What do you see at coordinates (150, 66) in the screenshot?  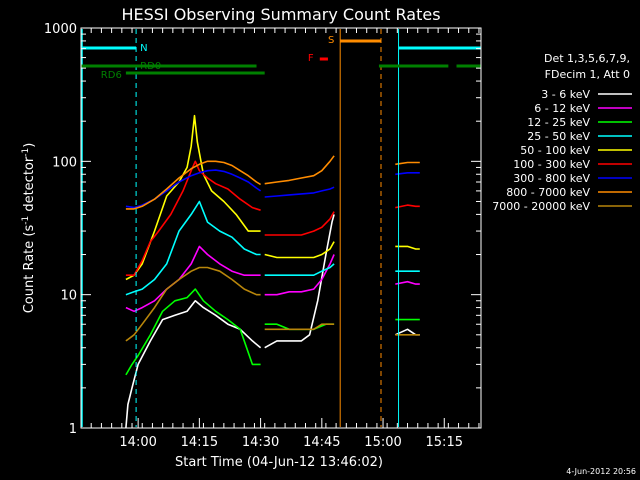 I see `annotation-label-3: RD0` at bounding box center [150, 66].